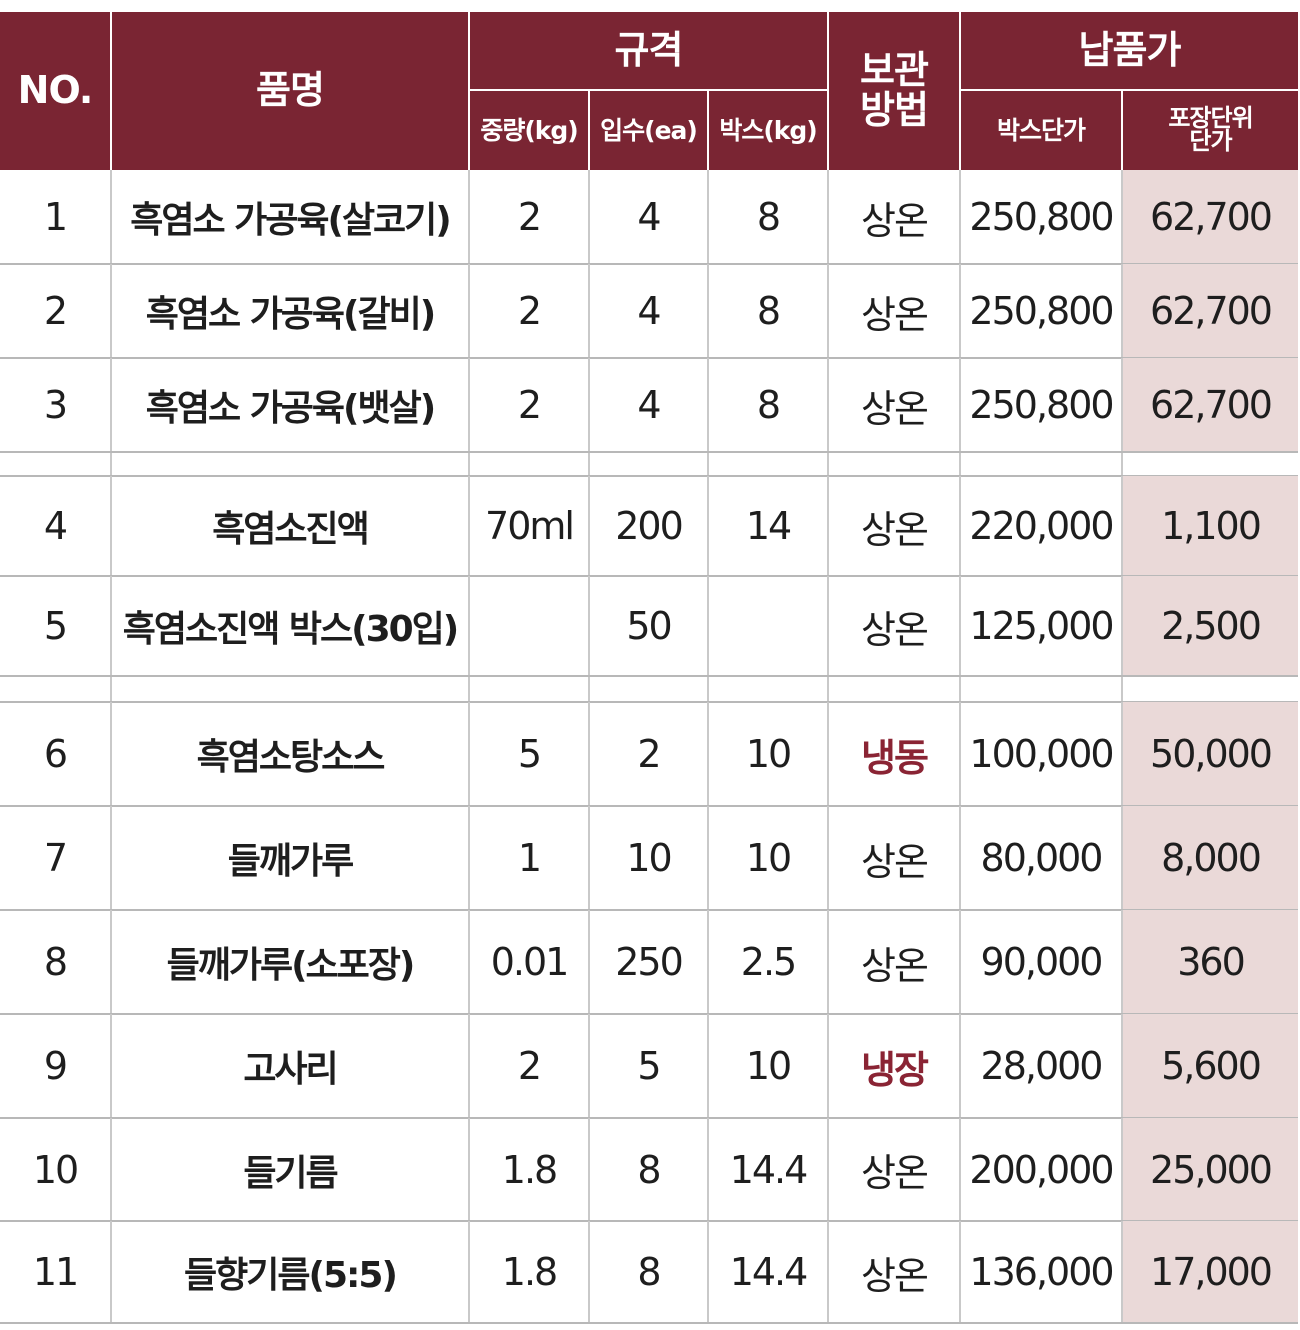 This screenshot has width=1300, height=1330. I want to click on cell-unit-price: 2,500, so click(1210, 626).